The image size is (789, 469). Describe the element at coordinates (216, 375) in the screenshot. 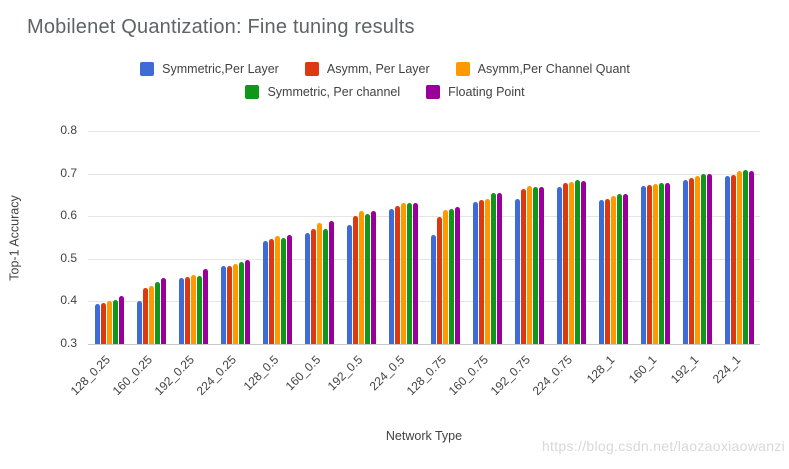

I see `x-tick-label: 224_0.25` at that location.